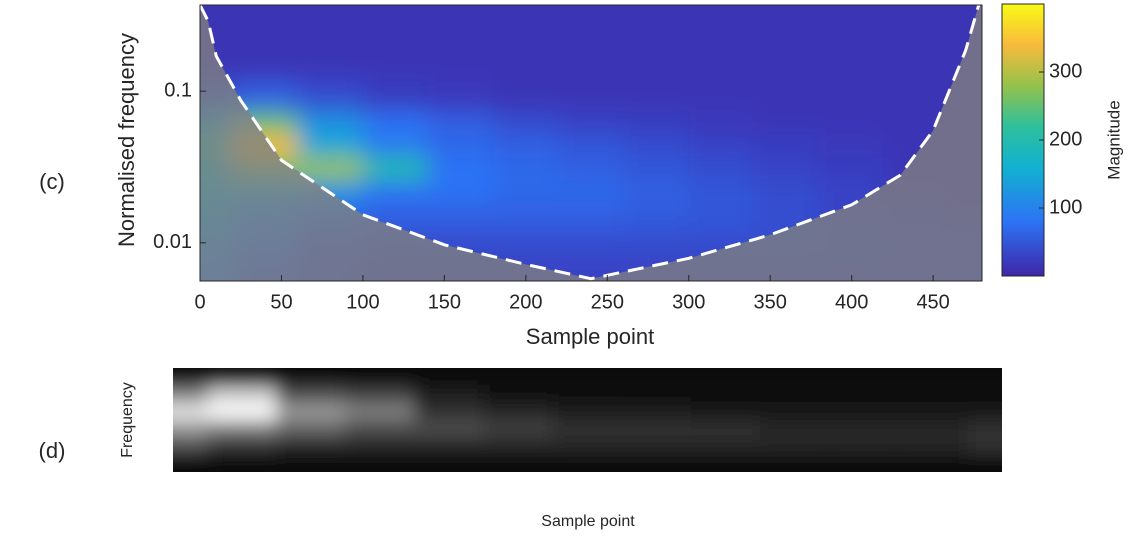 The width and height of the screenshot is (1128, 542). I want to click on x-tick-label: 350, so click(770, 302).